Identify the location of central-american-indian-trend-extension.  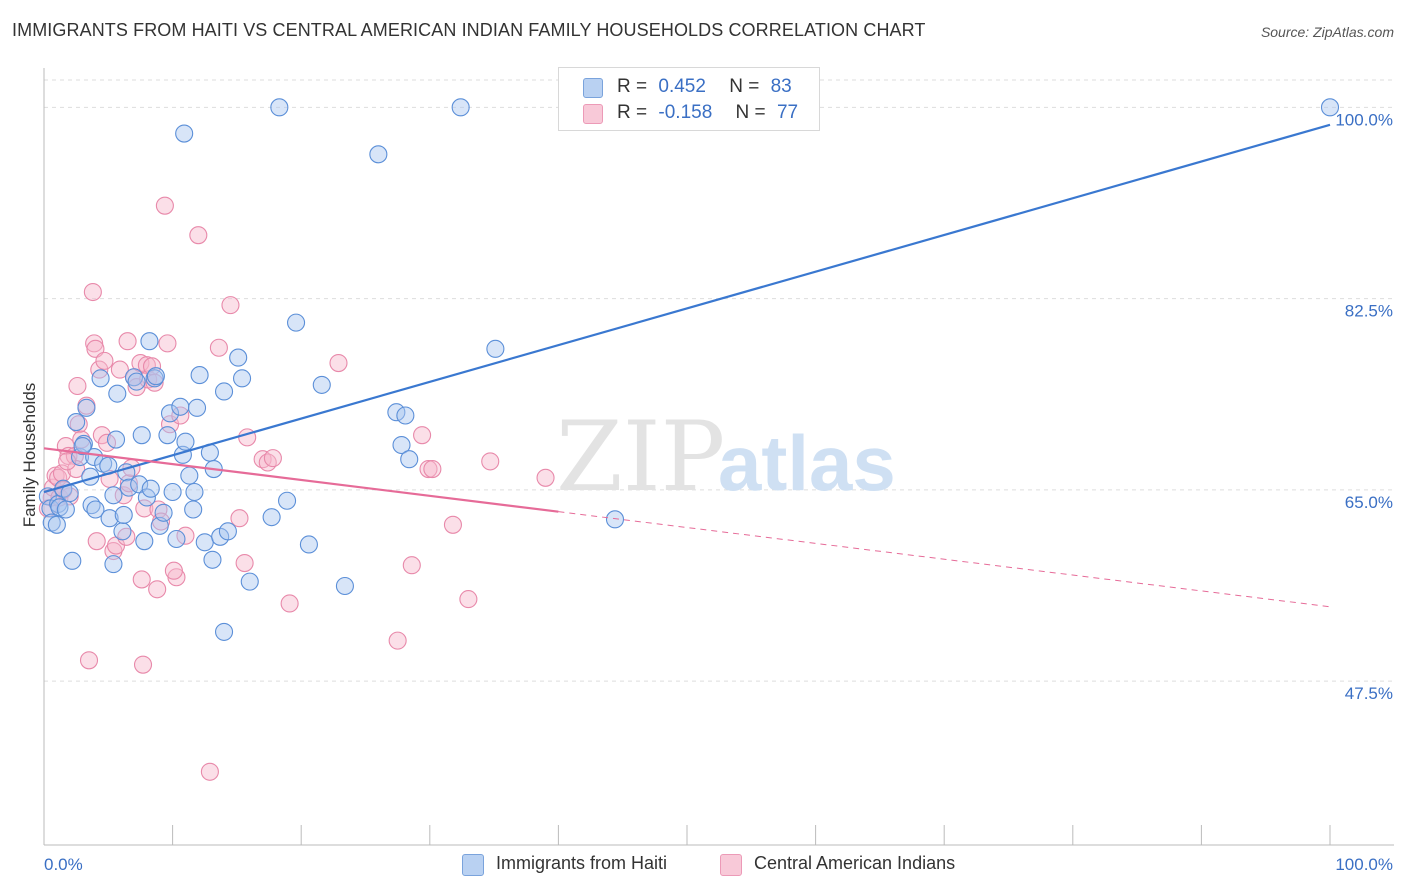
(944, 559).